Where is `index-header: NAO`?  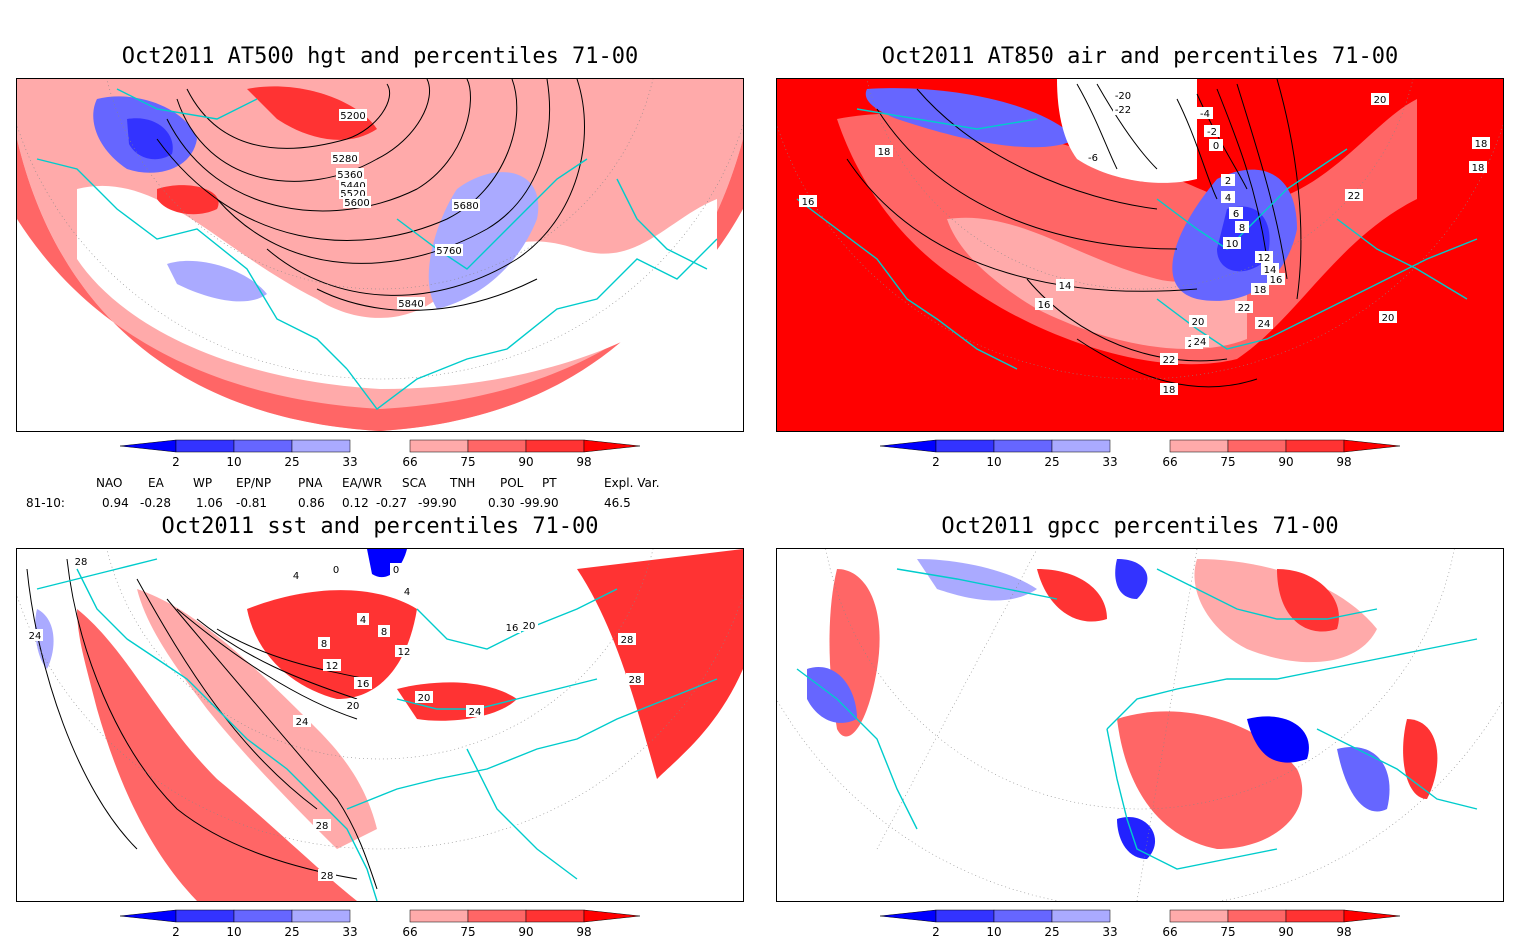 index-header: NAO is located at coordinates (109, 483).